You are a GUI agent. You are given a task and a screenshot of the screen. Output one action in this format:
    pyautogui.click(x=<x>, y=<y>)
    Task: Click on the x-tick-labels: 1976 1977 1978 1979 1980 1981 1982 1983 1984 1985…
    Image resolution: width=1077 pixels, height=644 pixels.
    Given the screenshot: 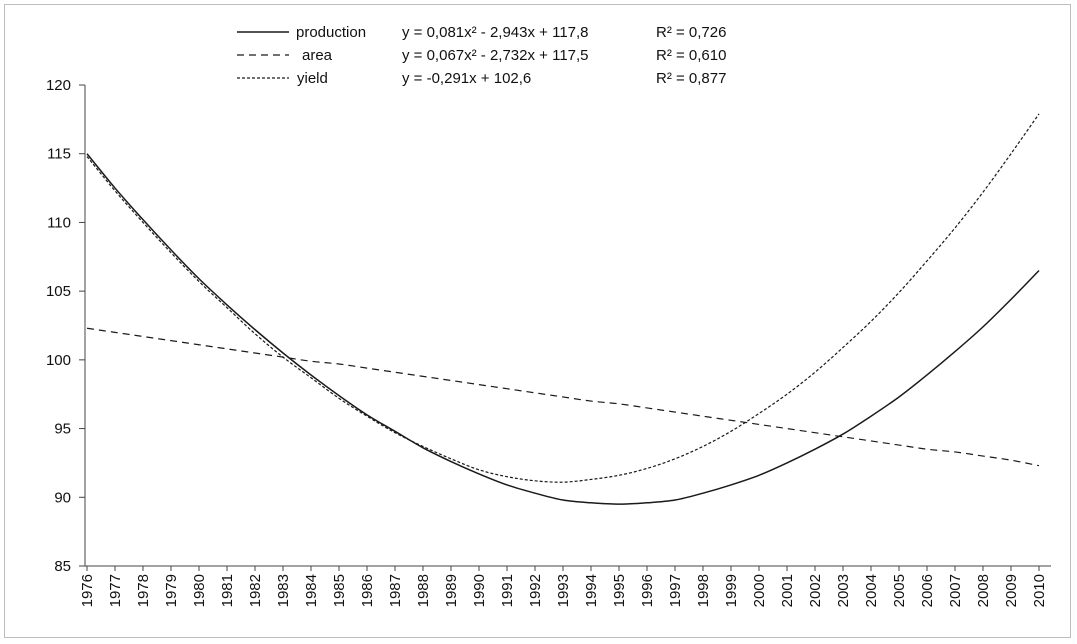 What is the action you would take?
    pyautogui.click(x=563, y=586)
    